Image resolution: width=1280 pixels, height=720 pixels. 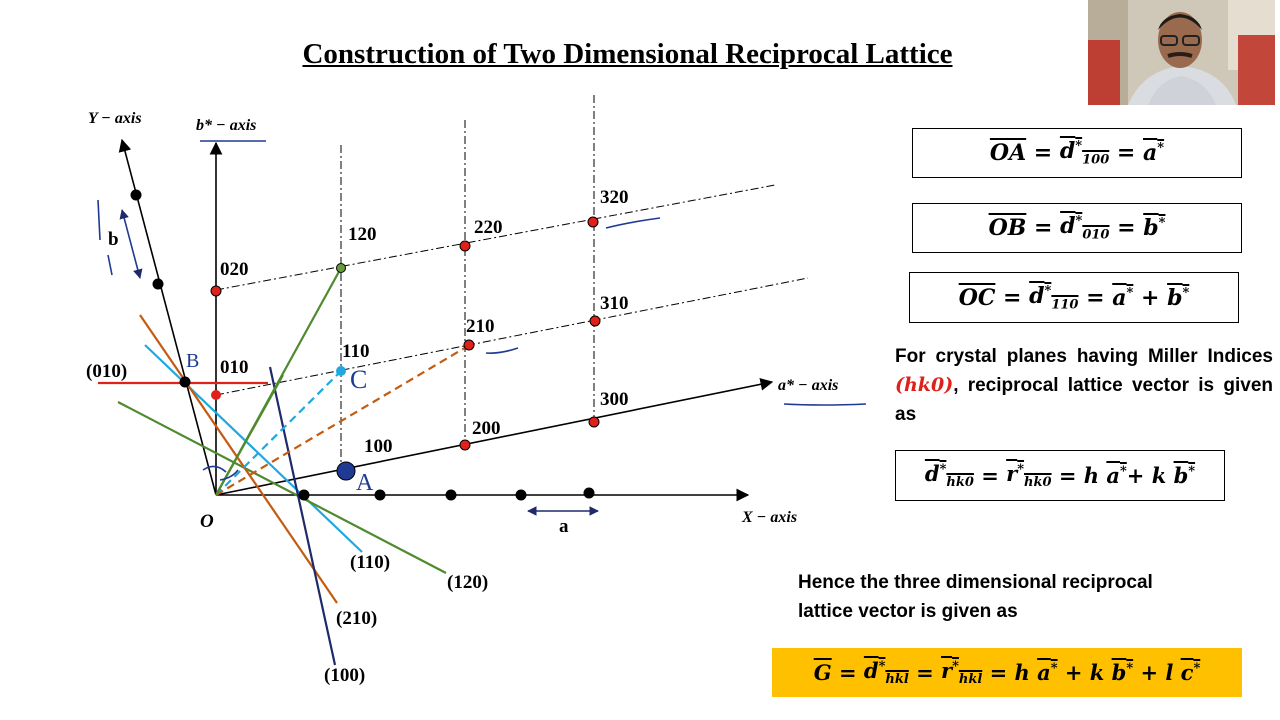 What do you see at coordinates (234, 269) in the screenshot?
I see `label-020: 020` at bounding box center [234, 269].